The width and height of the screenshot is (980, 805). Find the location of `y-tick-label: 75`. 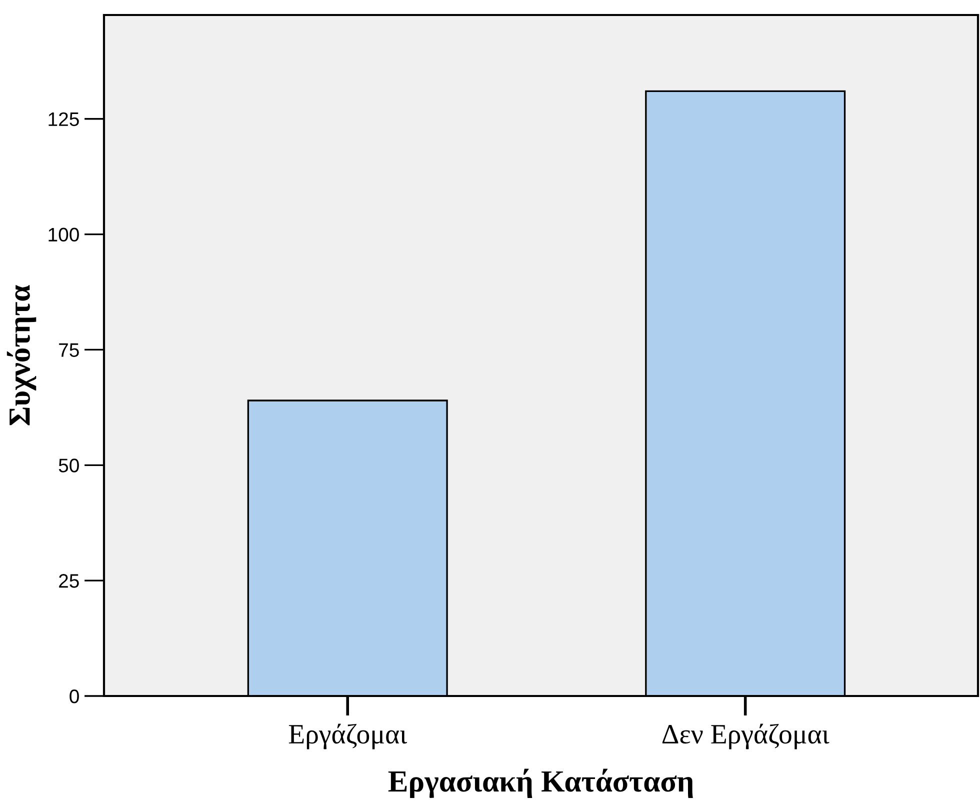

y-tick-label: 75 is located at coordinates (69, 350).